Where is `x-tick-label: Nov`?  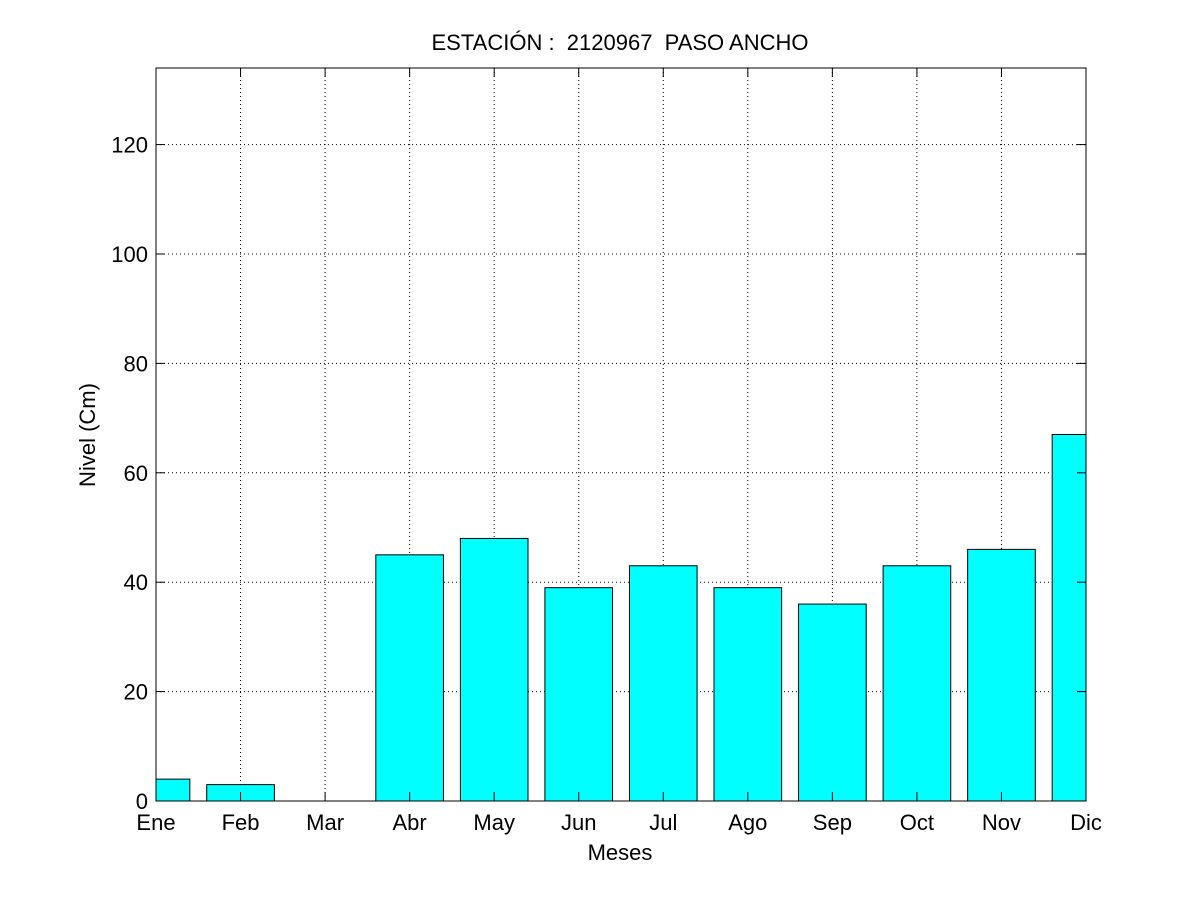
x-tick-label: Nov is located at coordinates (1001, 822).